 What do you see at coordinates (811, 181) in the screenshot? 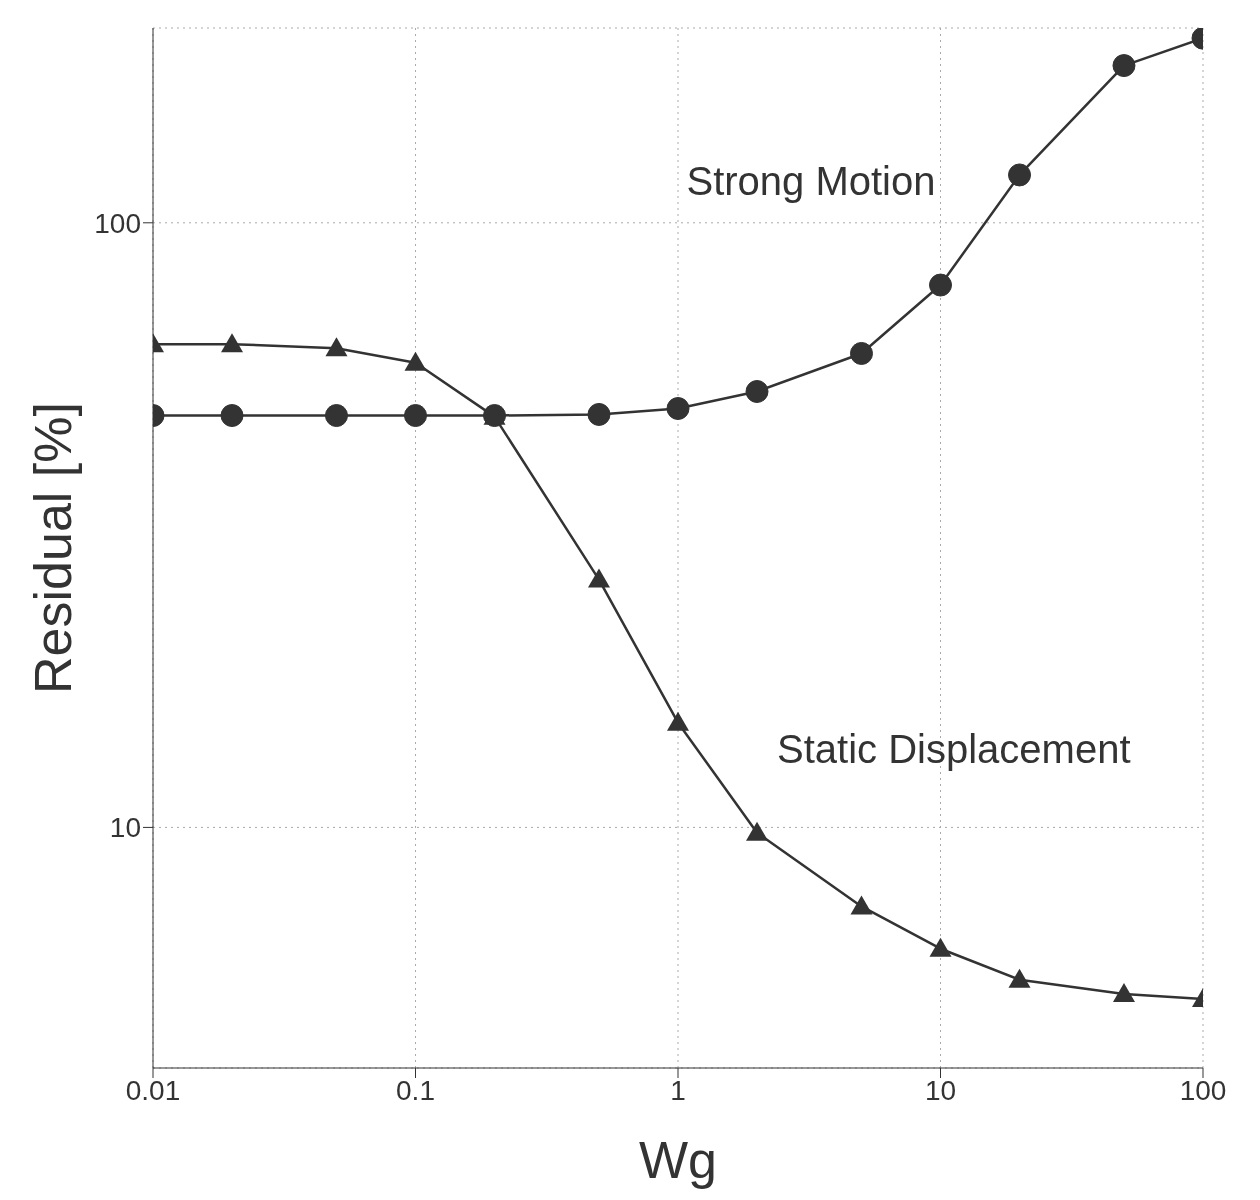
I see `series-label: Strong Motion` at bounding box center [811, 181].